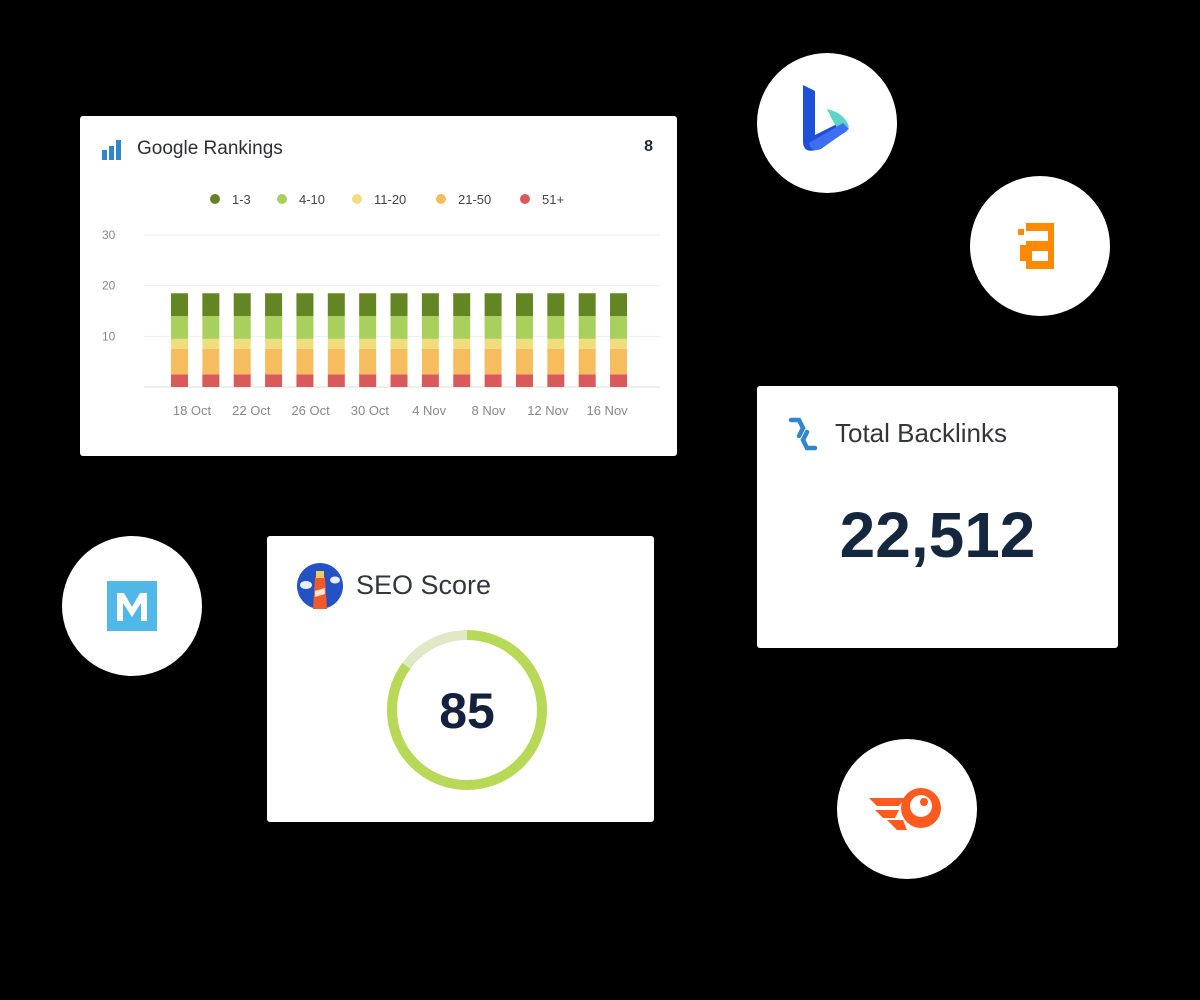  I want to click on bing-logo-badge, so click(827, 123).